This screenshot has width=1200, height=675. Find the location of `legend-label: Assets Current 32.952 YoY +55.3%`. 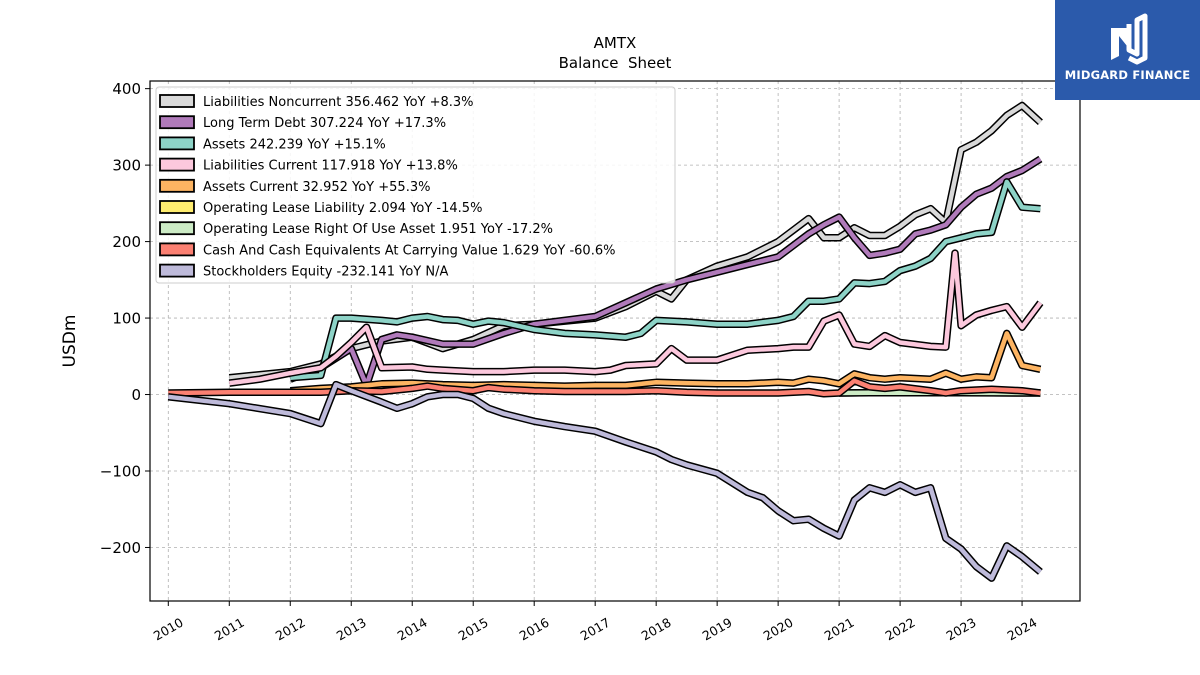

legend-label: Assets Current 32.952 YoY +55.3% is located at coordinates (316, 187).